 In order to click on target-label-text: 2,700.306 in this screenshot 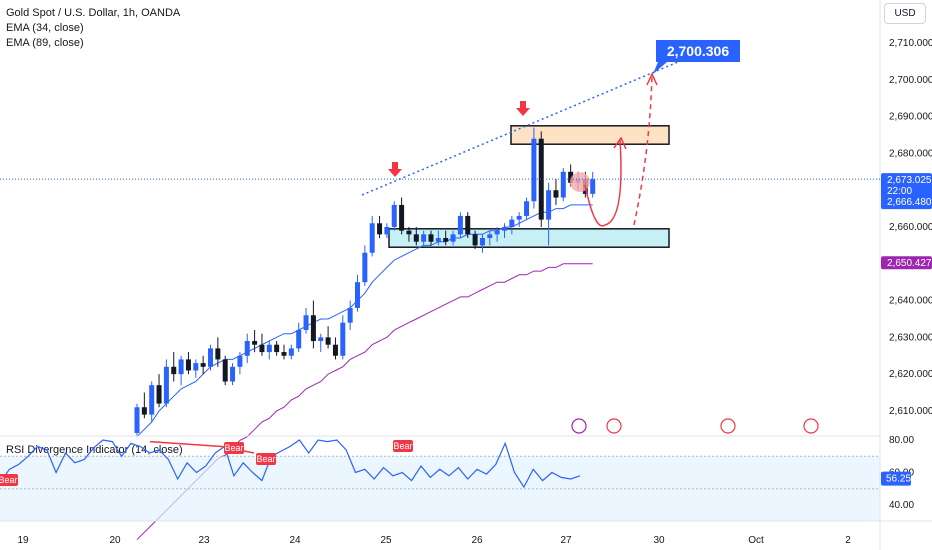, I will do `click(698, 51)`.